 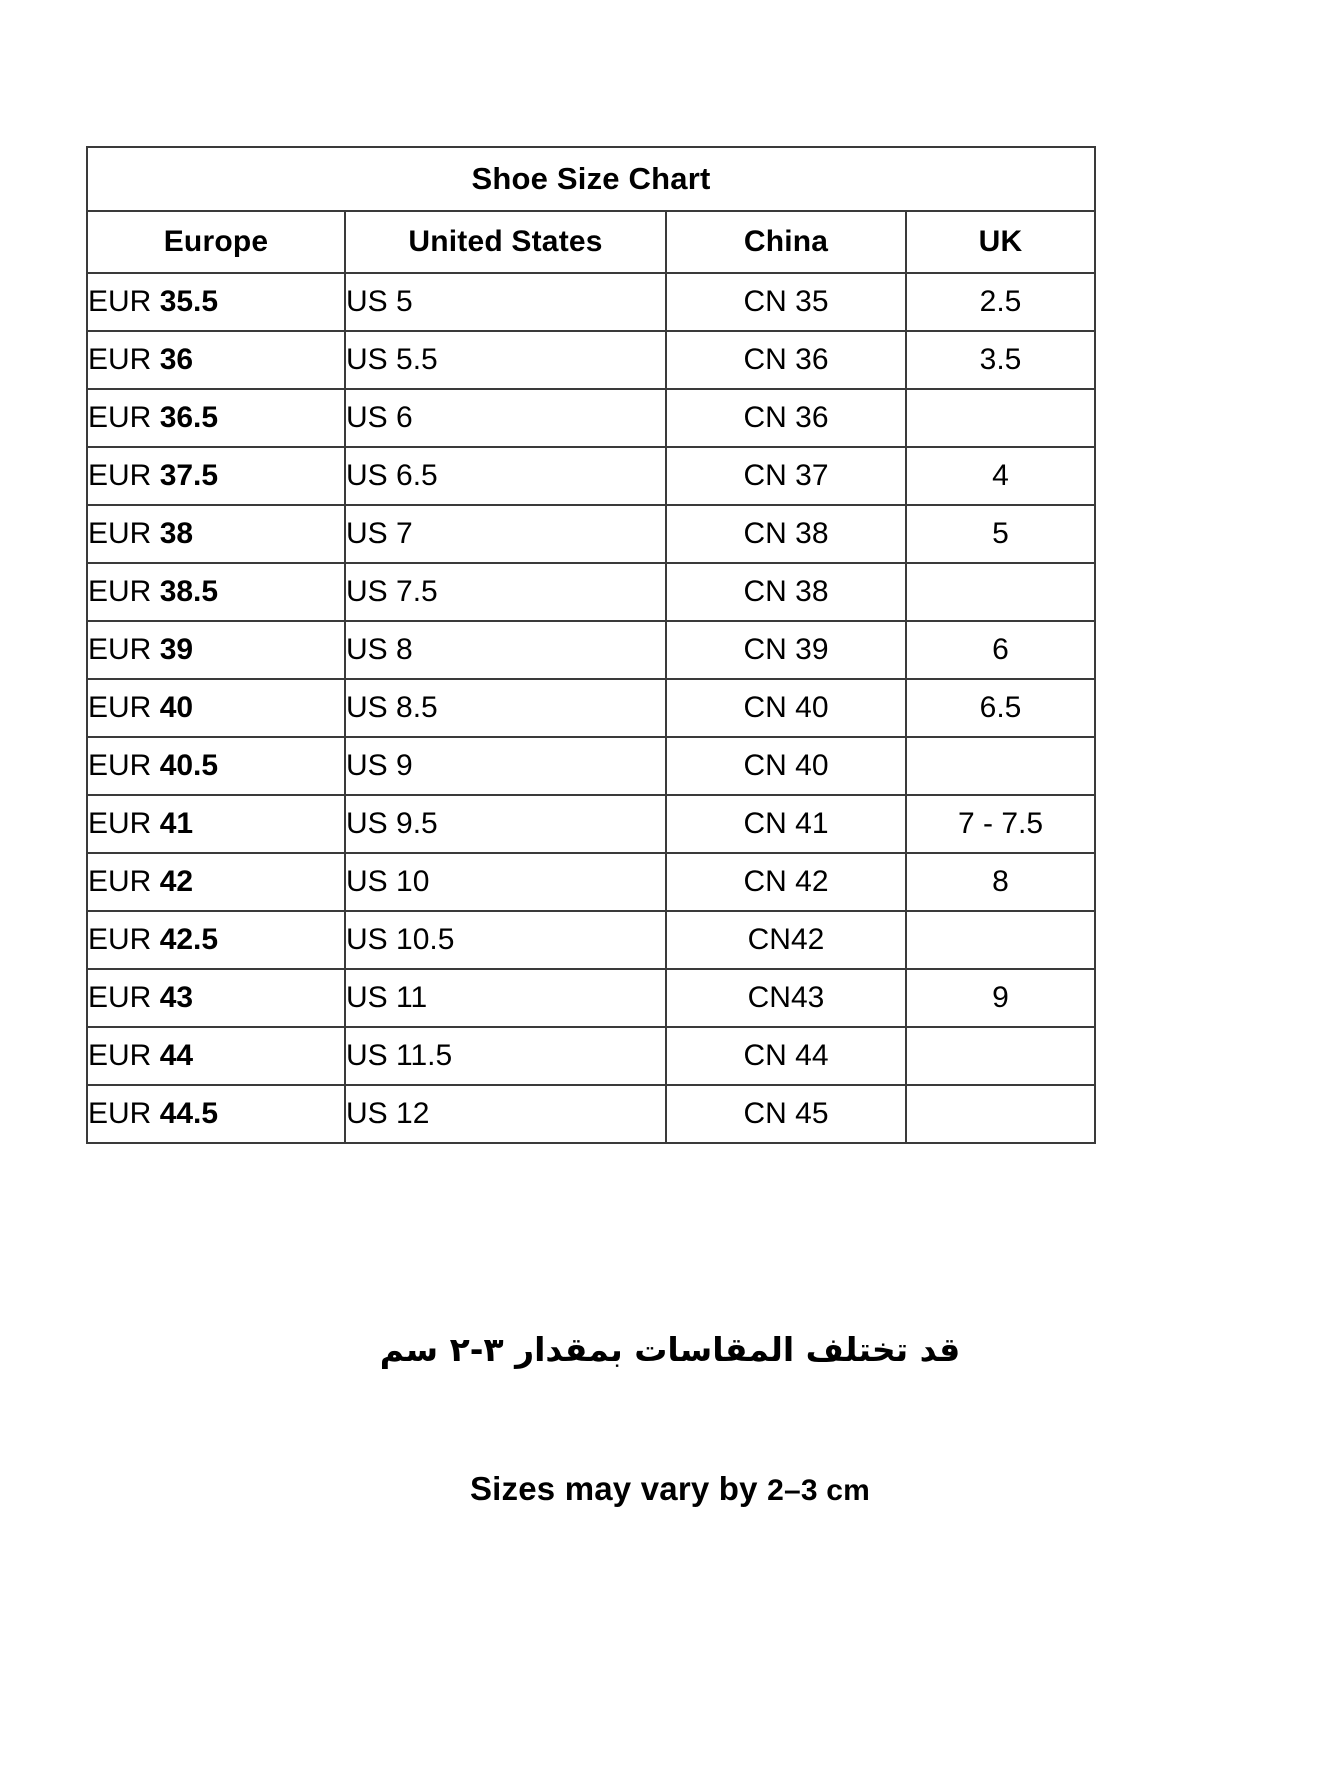 What do you see at coordinates (807, 997) in the screenshot?
I see `china-value: 43` at bounding box center [807, 997].